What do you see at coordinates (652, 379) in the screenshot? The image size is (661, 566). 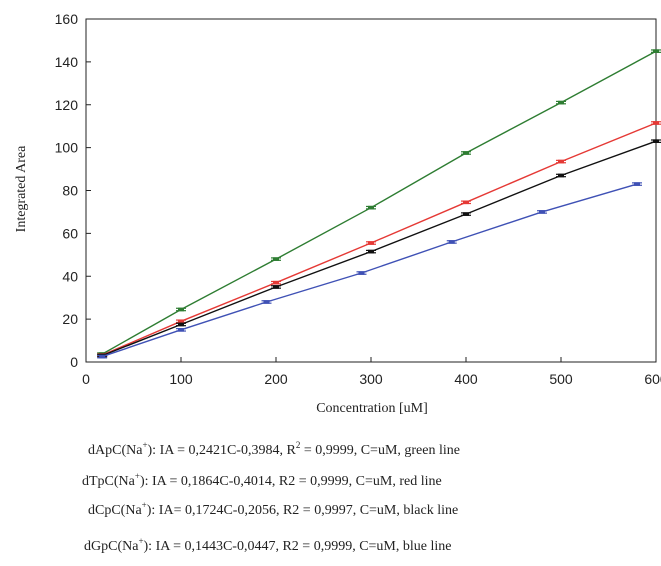 I see `x-tick-label: 600` at bounding box center [652, 379].